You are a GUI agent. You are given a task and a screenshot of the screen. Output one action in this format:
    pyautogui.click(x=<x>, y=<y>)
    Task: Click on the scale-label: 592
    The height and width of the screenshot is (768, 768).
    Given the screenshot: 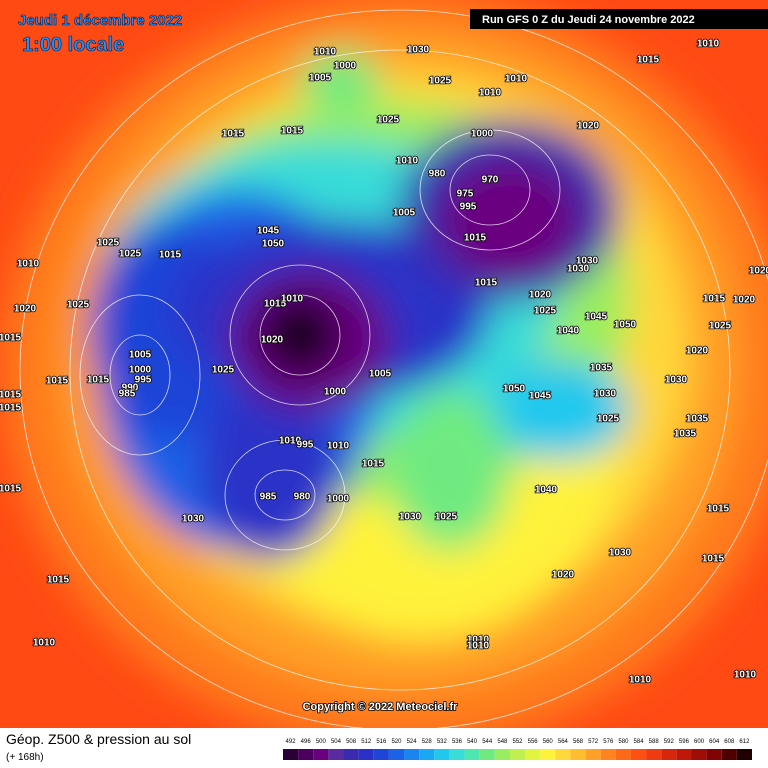 What is the action you would take?
    pyautogui.click(x=669, y=742)
    